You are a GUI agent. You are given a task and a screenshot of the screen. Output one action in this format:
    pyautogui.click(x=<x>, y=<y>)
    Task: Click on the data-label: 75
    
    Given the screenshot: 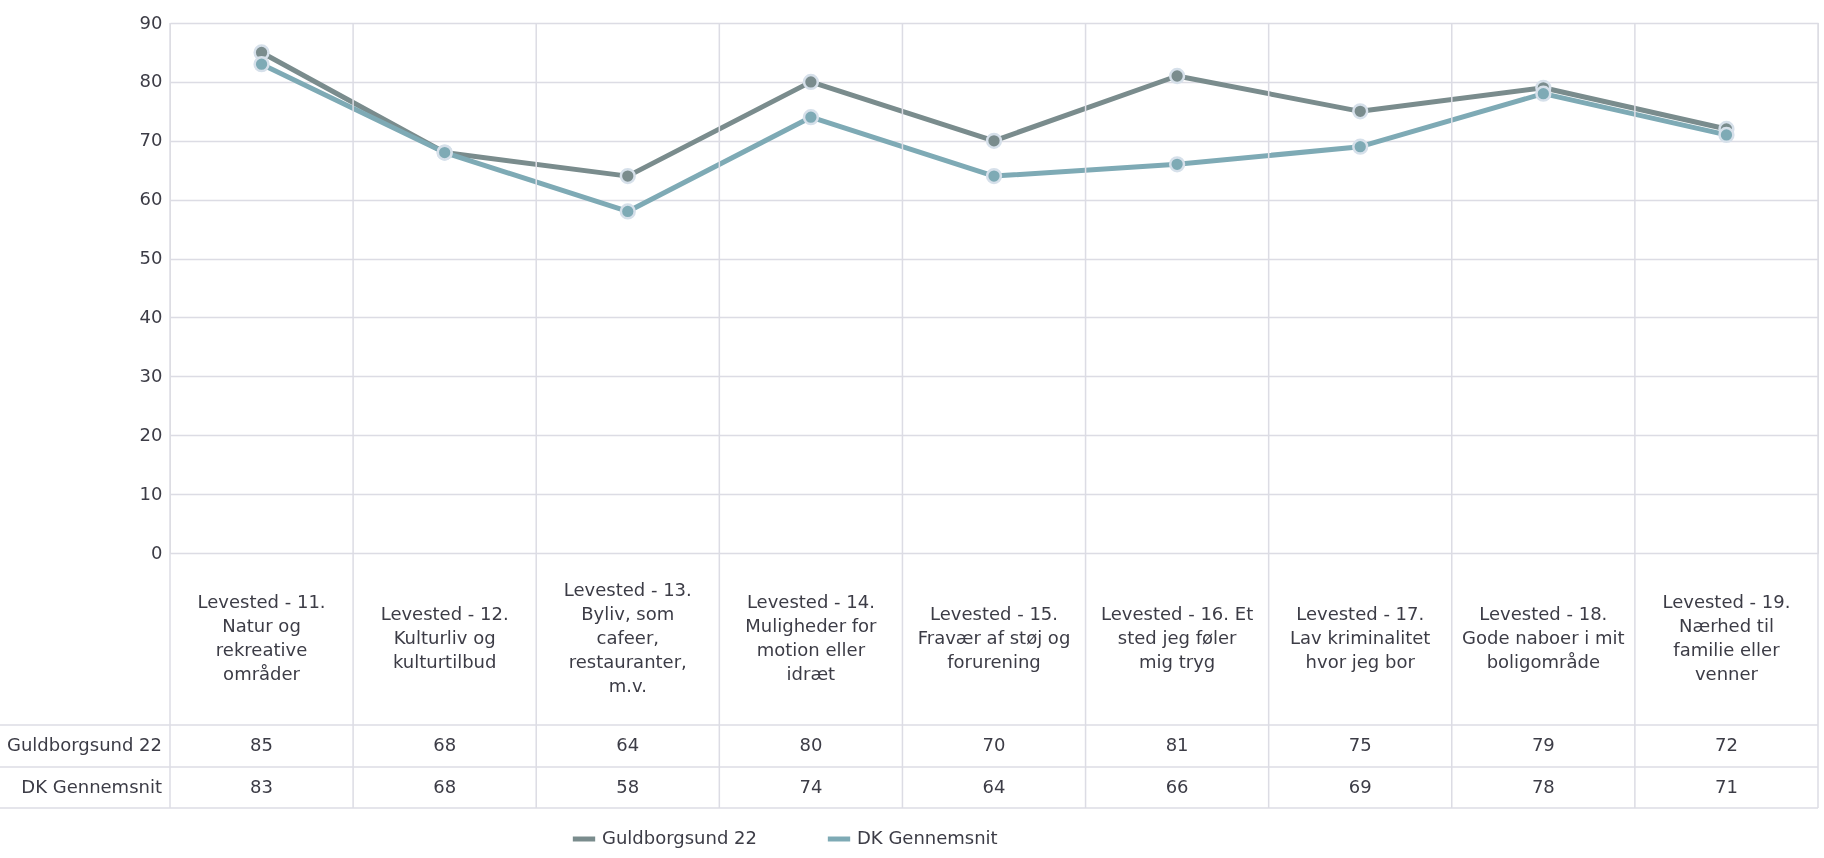 What is the action you would take?
    pyautogui.click(x=1360, y=744)
    